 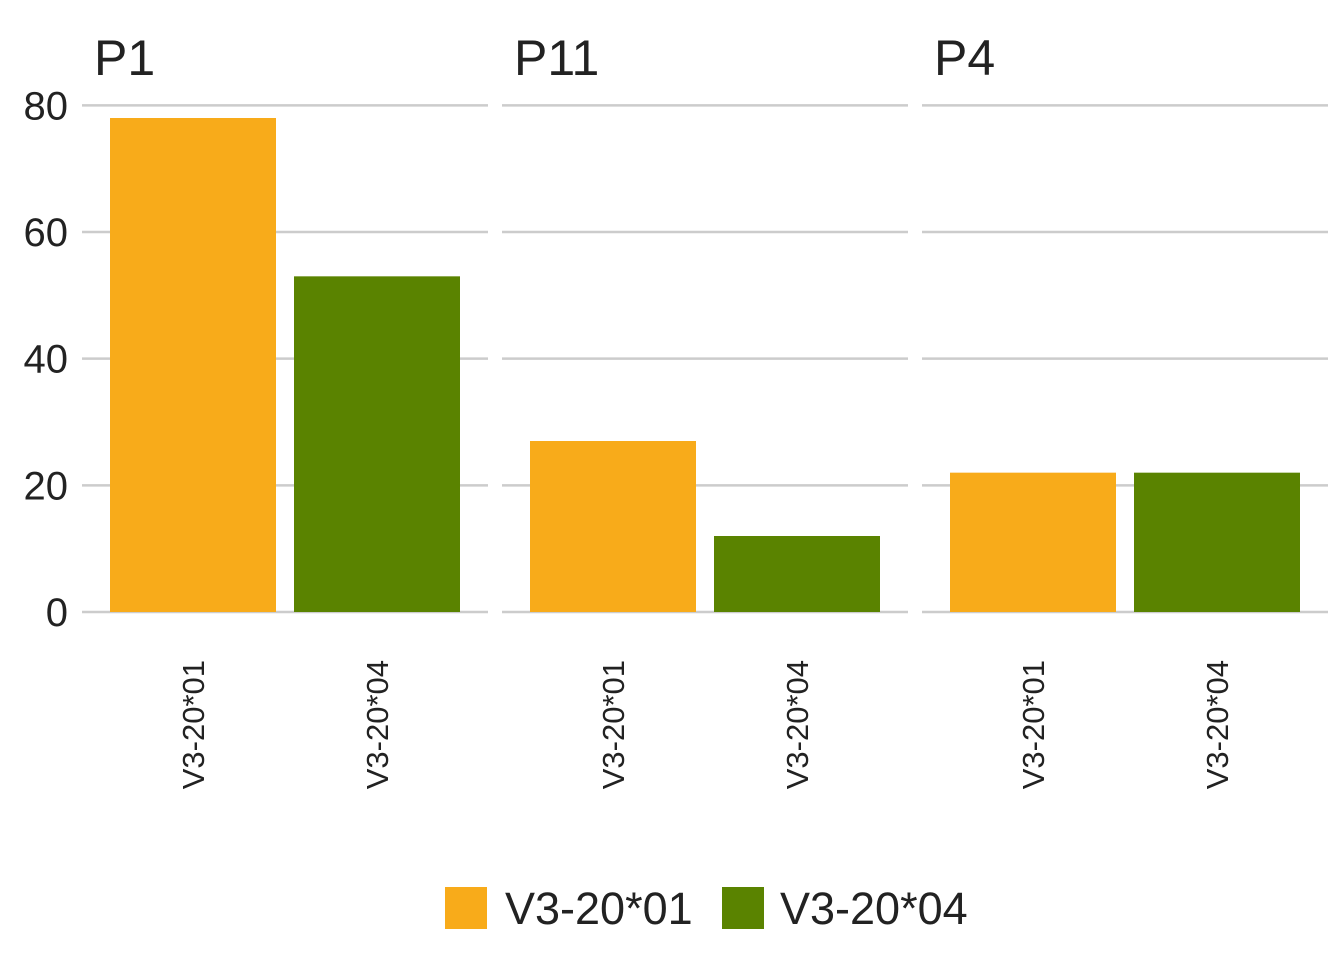 What do you see at coordinates (706, 908) in the screenshot?
I see `legend: V3-20*01 V3-20*04` at bounding box center [706, 908].